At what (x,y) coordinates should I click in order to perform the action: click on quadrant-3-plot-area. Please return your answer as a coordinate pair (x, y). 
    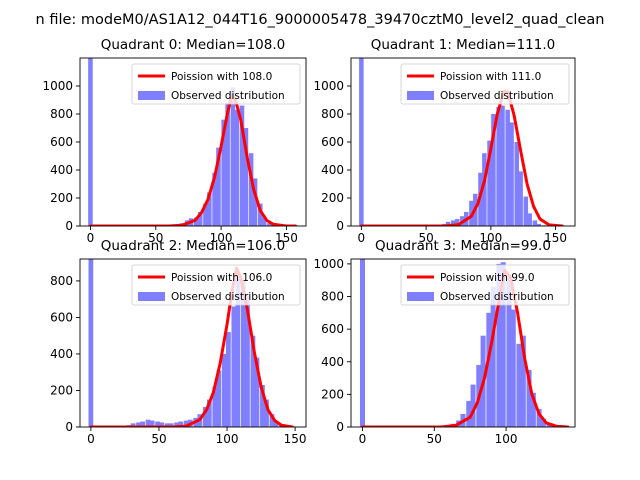
    Looking at the image, I should click on (464, 343).